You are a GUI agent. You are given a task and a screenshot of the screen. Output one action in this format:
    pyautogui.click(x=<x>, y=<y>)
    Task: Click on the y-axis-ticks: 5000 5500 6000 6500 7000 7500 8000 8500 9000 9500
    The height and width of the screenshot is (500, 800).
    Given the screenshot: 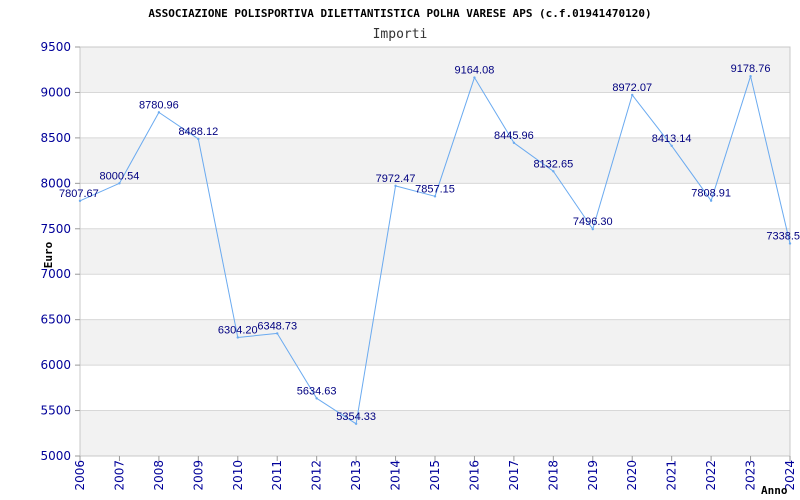 What is the action you would take?
    pyautogui.click(x=60, y=251)
    